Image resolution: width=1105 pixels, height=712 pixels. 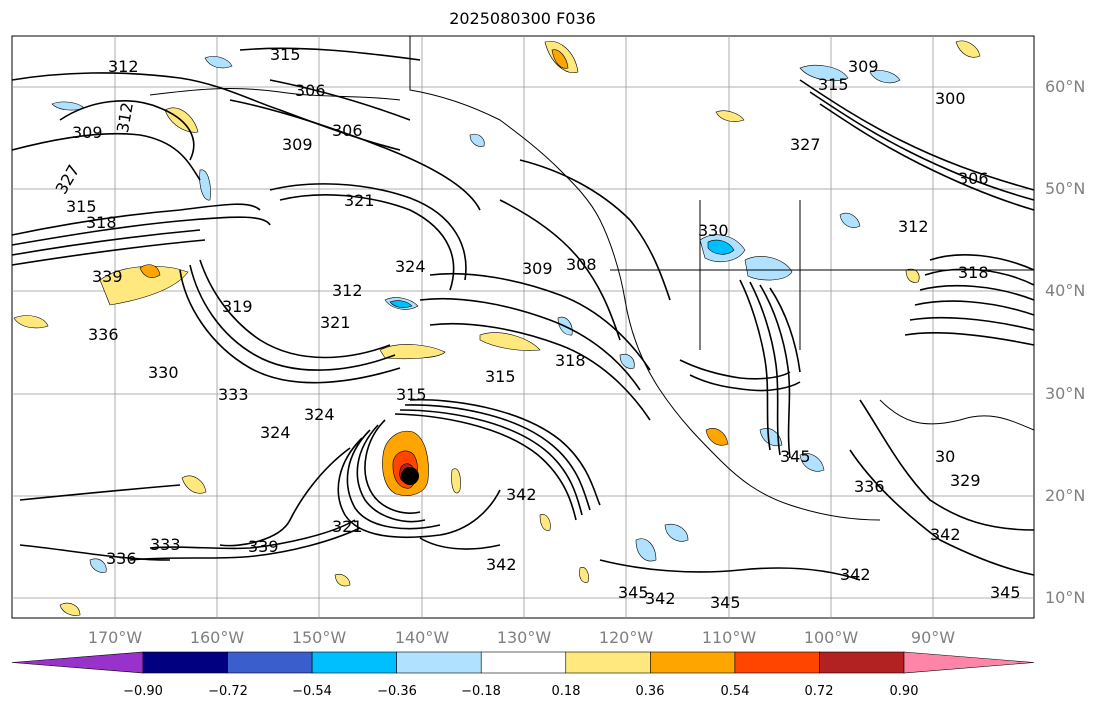 I want to click on contour-label: 329, so click(x=965, y=480).